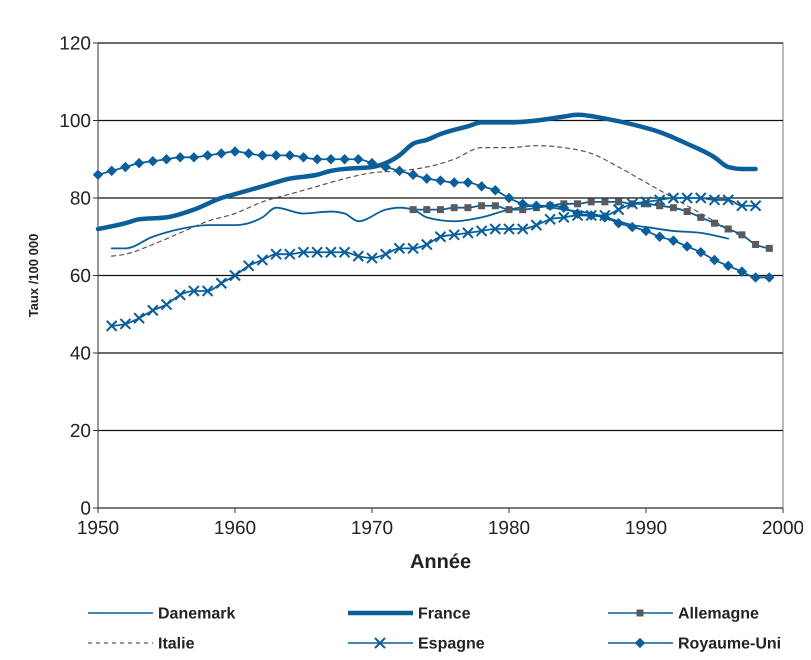  I want to click on legend-label: Danemark, so click(197, 614).